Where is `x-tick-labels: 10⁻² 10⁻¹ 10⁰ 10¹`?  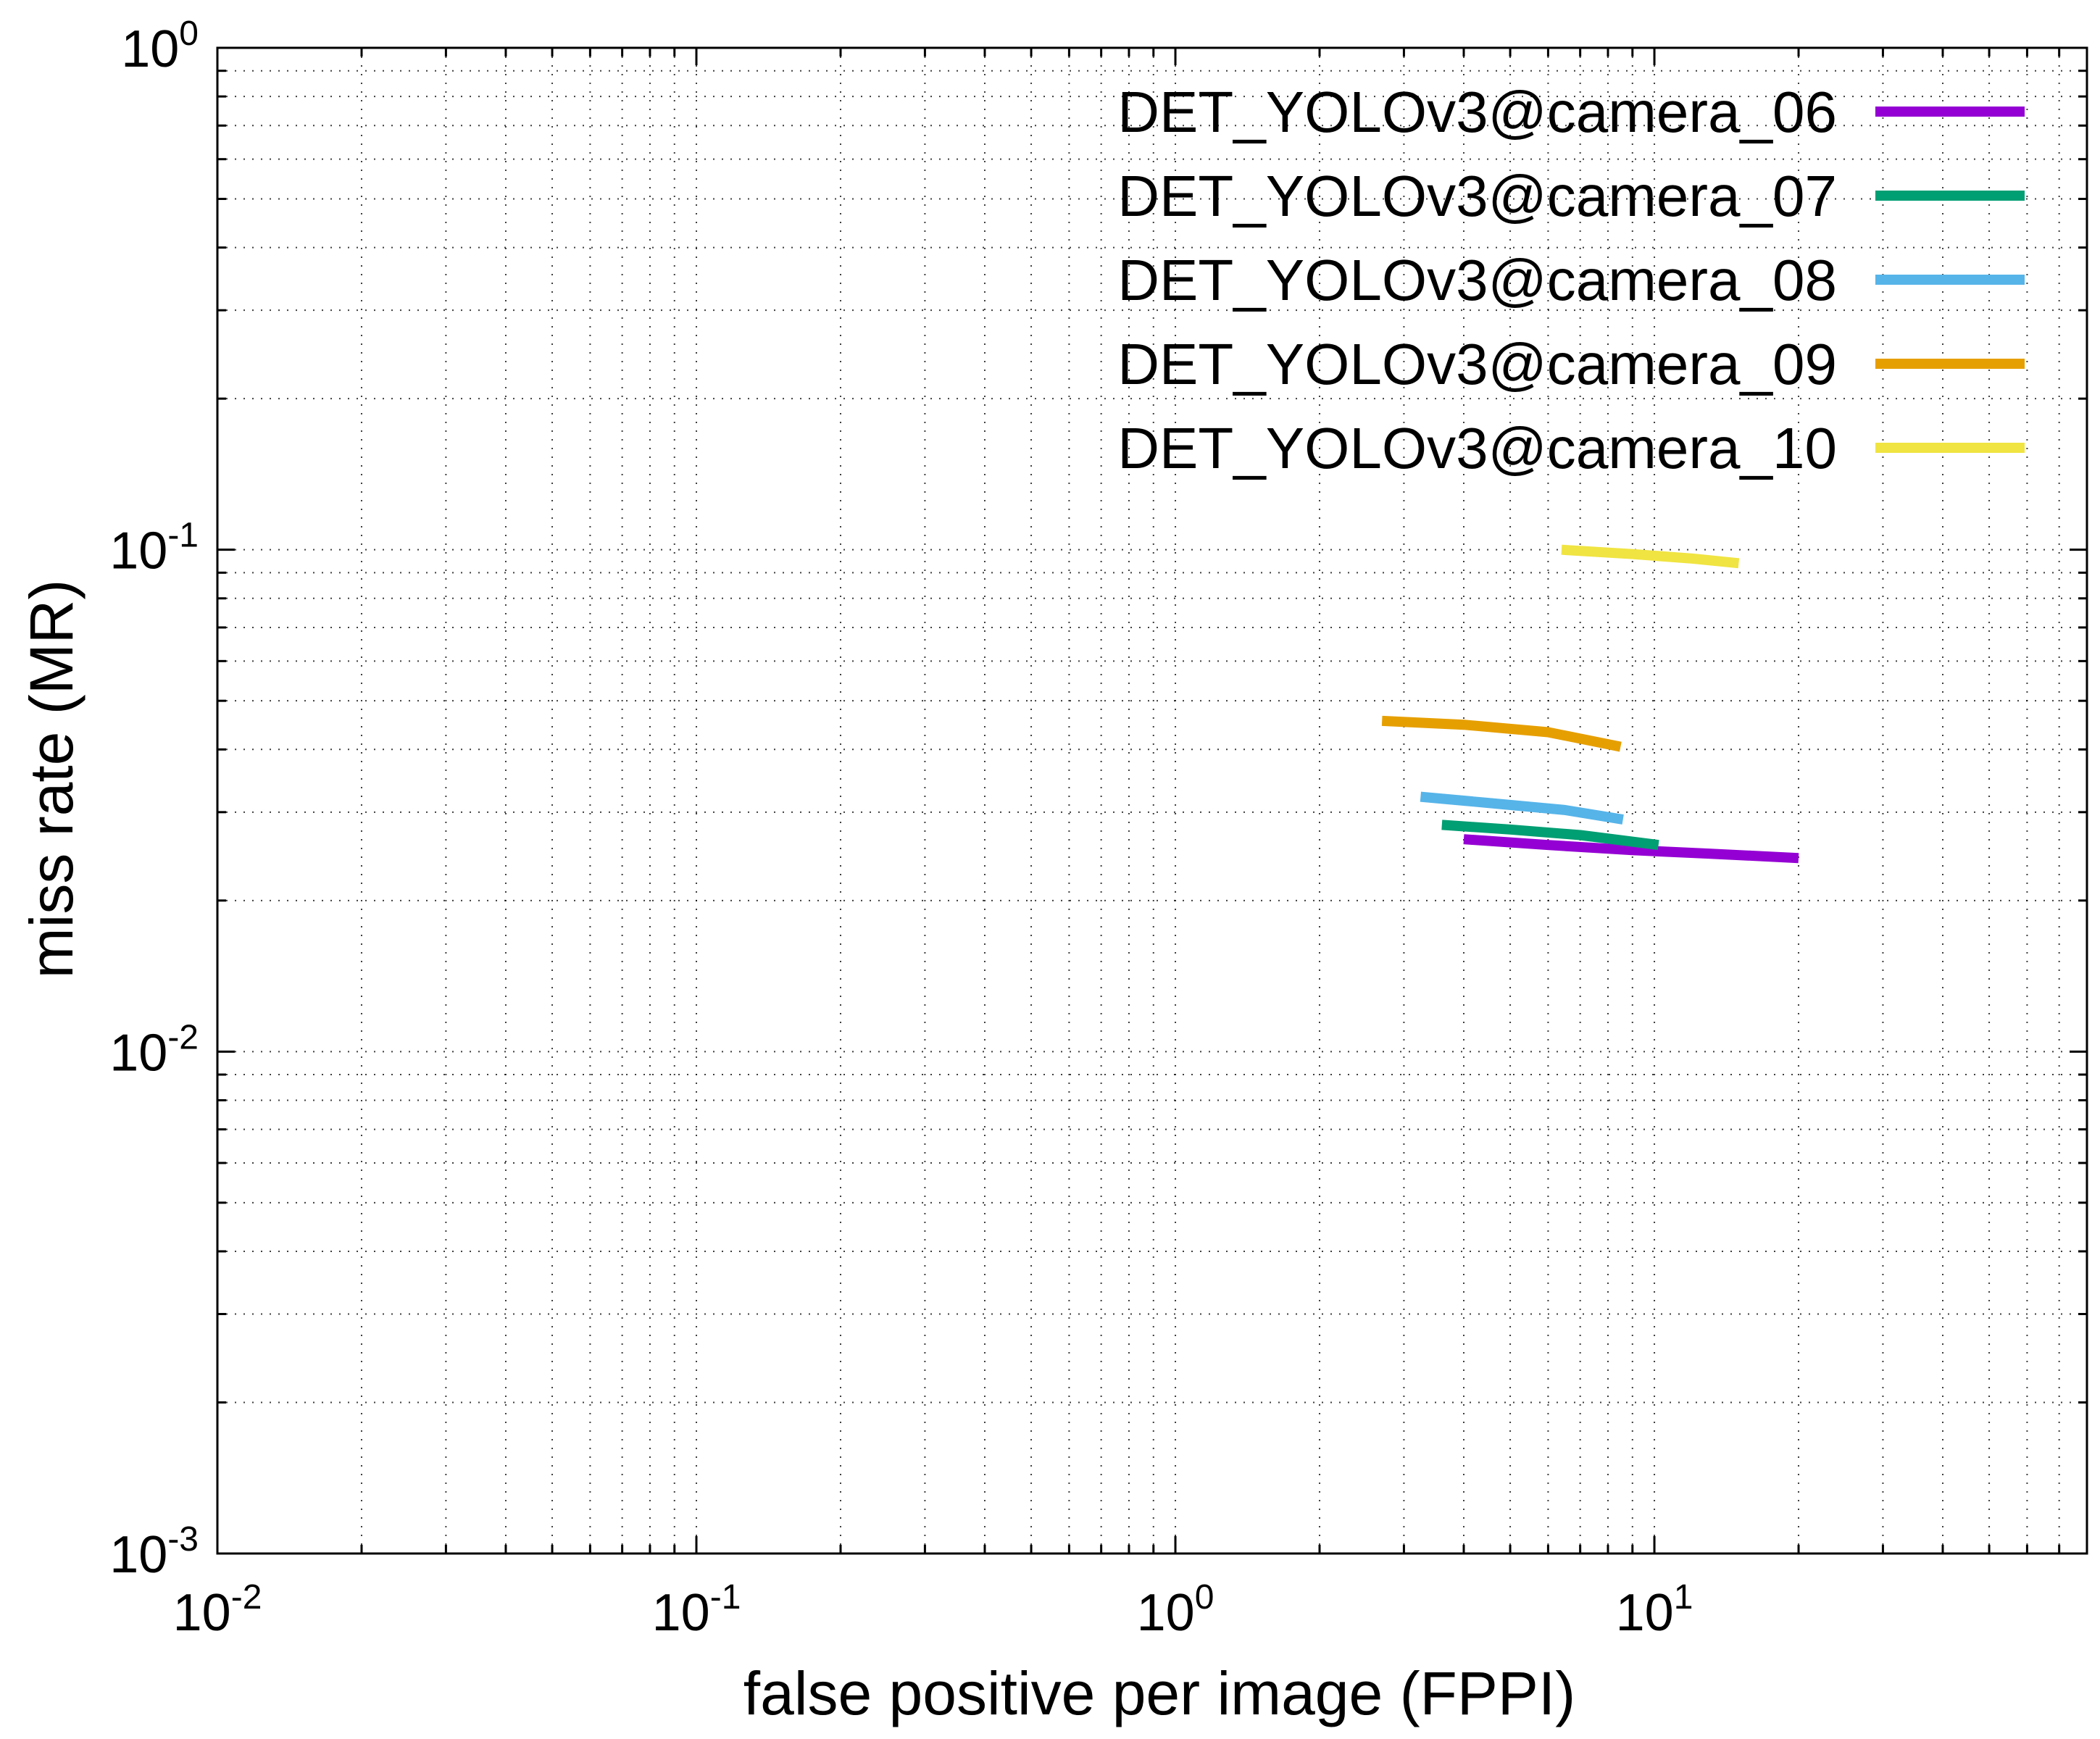
x-tick-labels: 10⁻² 10⁻¹ 10⁰ 10¹ is located at coordinates (933, 1610).